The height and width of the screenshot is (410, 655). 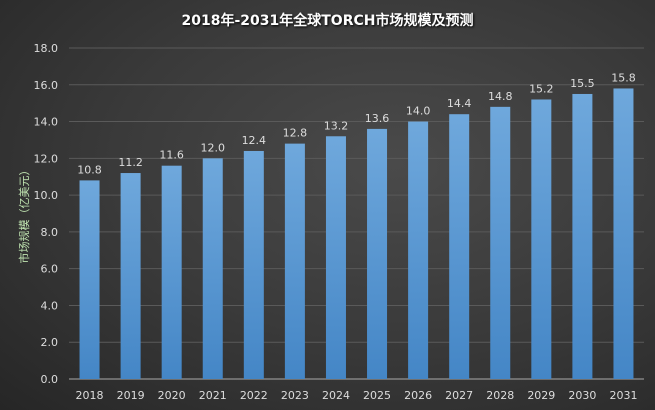 I want to click on data-label: 10.8, so click(x=89, y=169).